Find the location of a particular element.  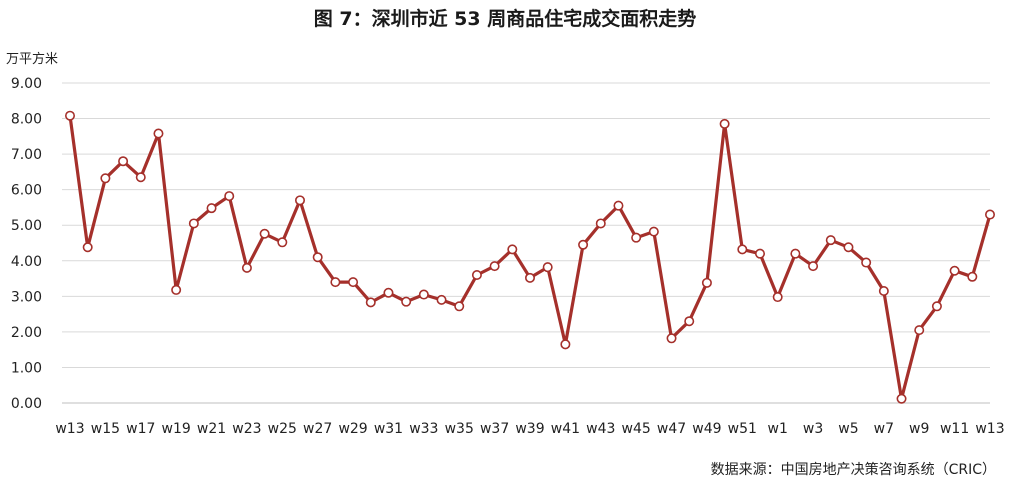

x-tick-label: w51 is located at coordinates (742, 429).